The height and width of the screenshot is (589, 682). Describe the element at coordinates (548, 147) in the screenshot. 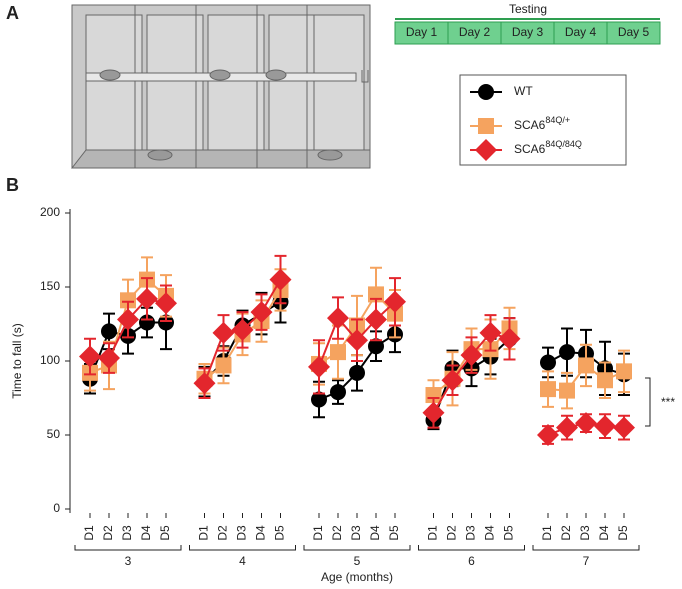

I see `legend-label: SCA684Q/84Q` at that location.